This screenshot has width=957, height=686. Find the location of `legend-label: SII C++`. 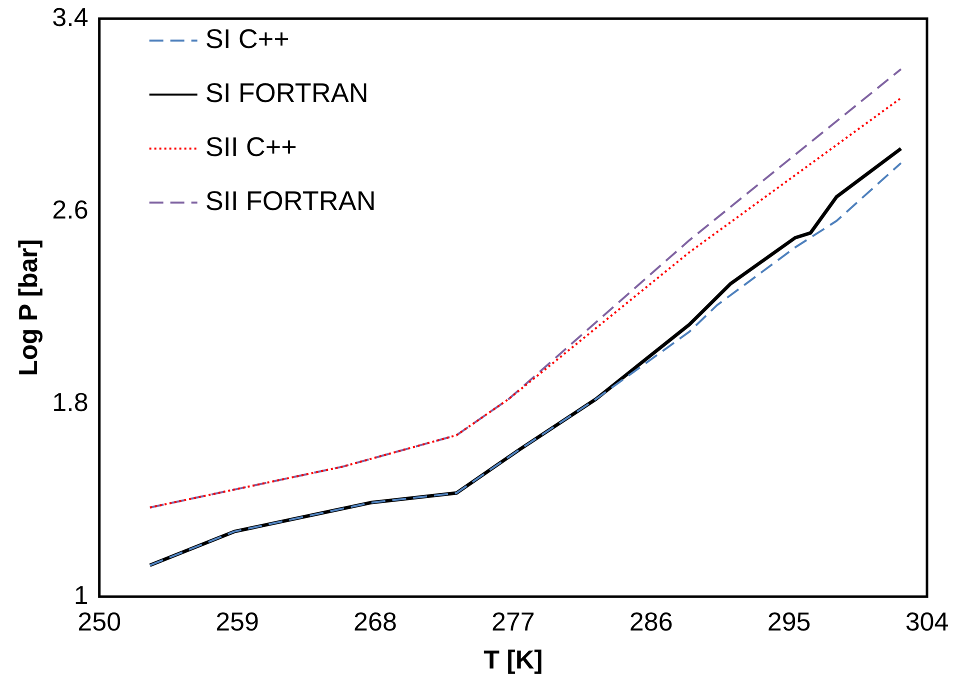

legend-label: SII C++ is located at coordinates (251, 147).